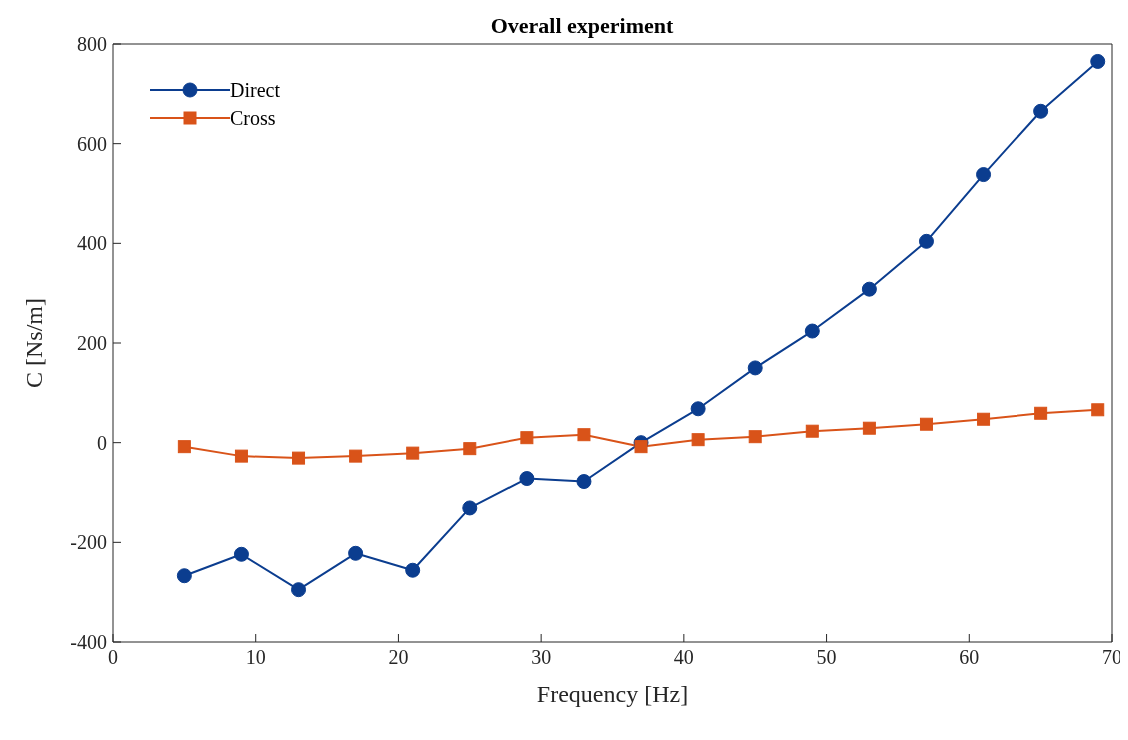 This screenshot has height=740, width=1128. What do you see at coordinates (255, 657) in the screenshot?
I see `x-tick-label: 10` at bounding box center [255, 657].